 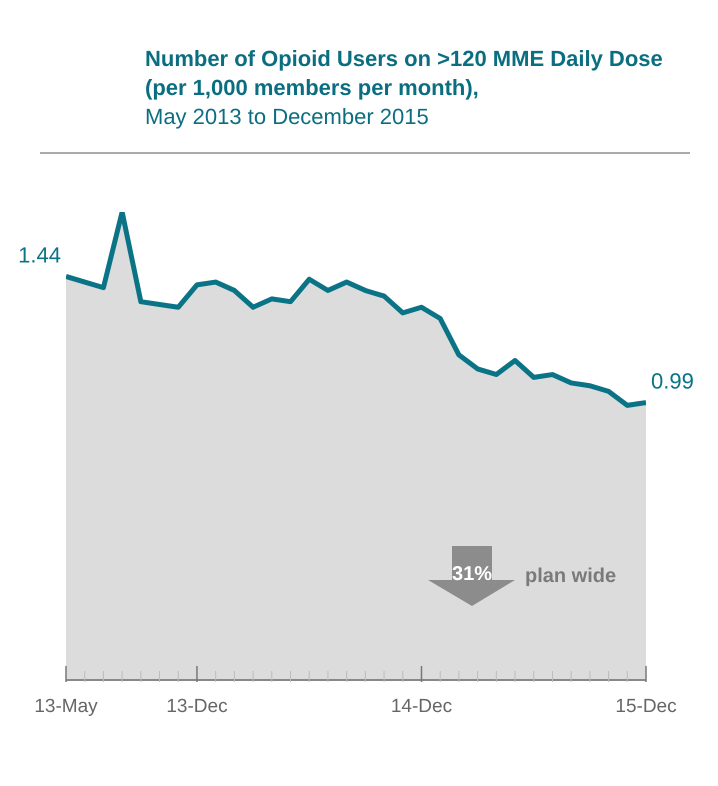 What do you see at coordinates (570, 576) in the screenshot?
I see `annotation: plan wide` at bounding box center [570, 576].